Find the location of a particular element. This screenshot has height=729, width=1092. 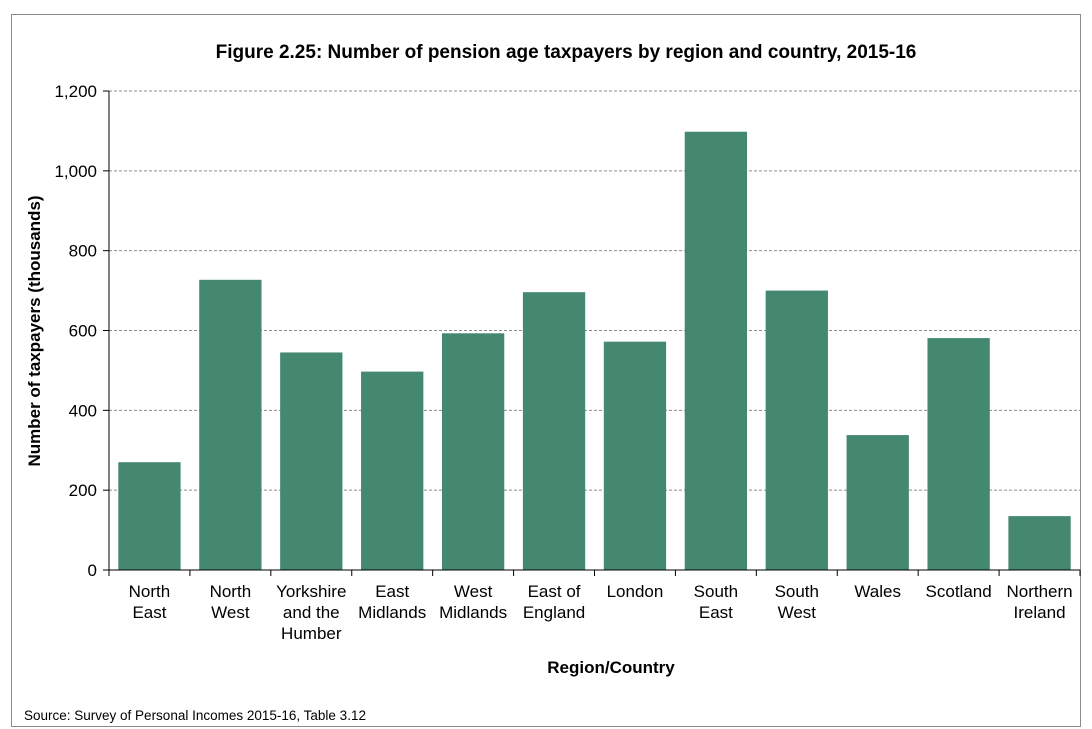

x-tick-label-line: Wales is located at coordinates (877, 591).